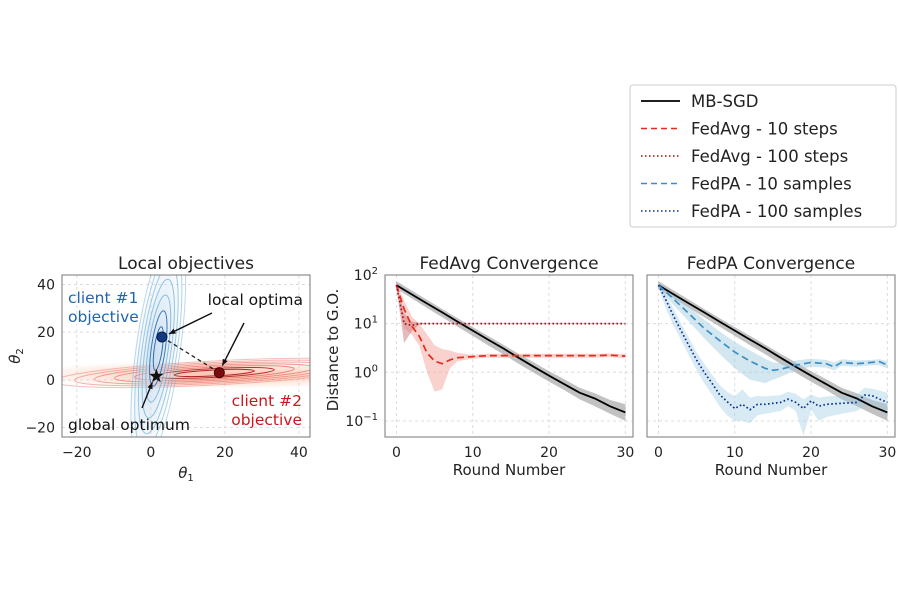 The width and height of the screenshot is (900, 600). Describe the element at coordinates (724, 101) in the screenshot. I see `legend-label: MB-SGD` at that location.